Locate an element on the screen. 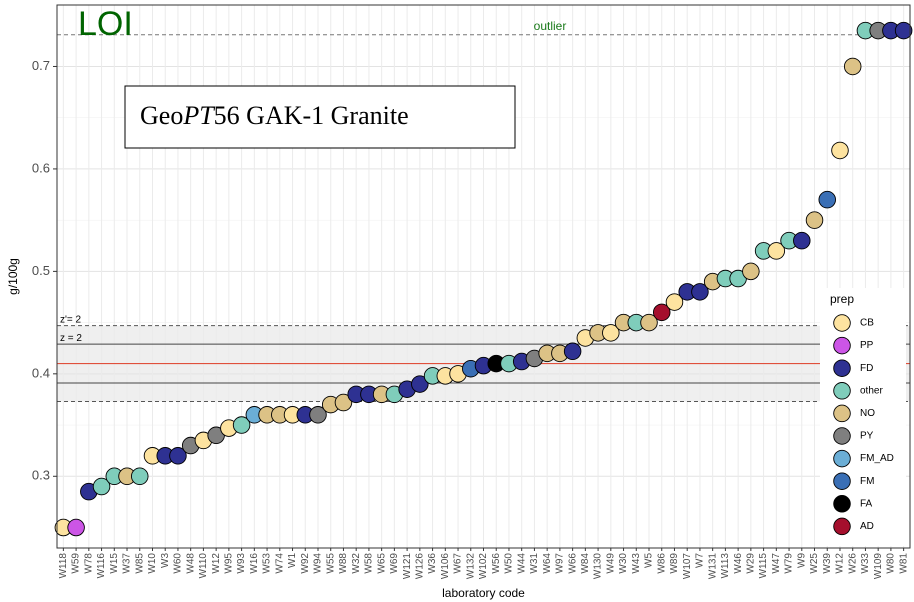 The image size is (914, 602). x-tick-label: W94 is located at coordinates (318, 563).